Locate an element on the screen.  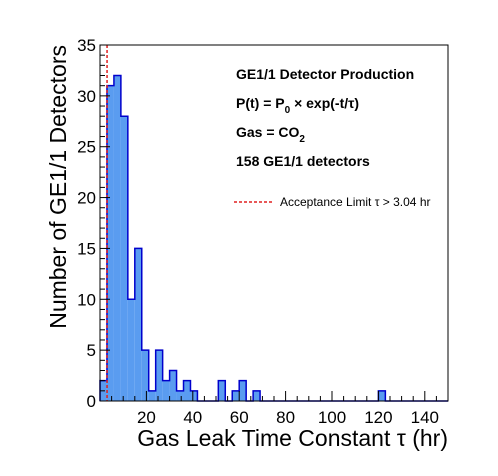
x-tick-label: 120 is located at coordinates (378, 417).